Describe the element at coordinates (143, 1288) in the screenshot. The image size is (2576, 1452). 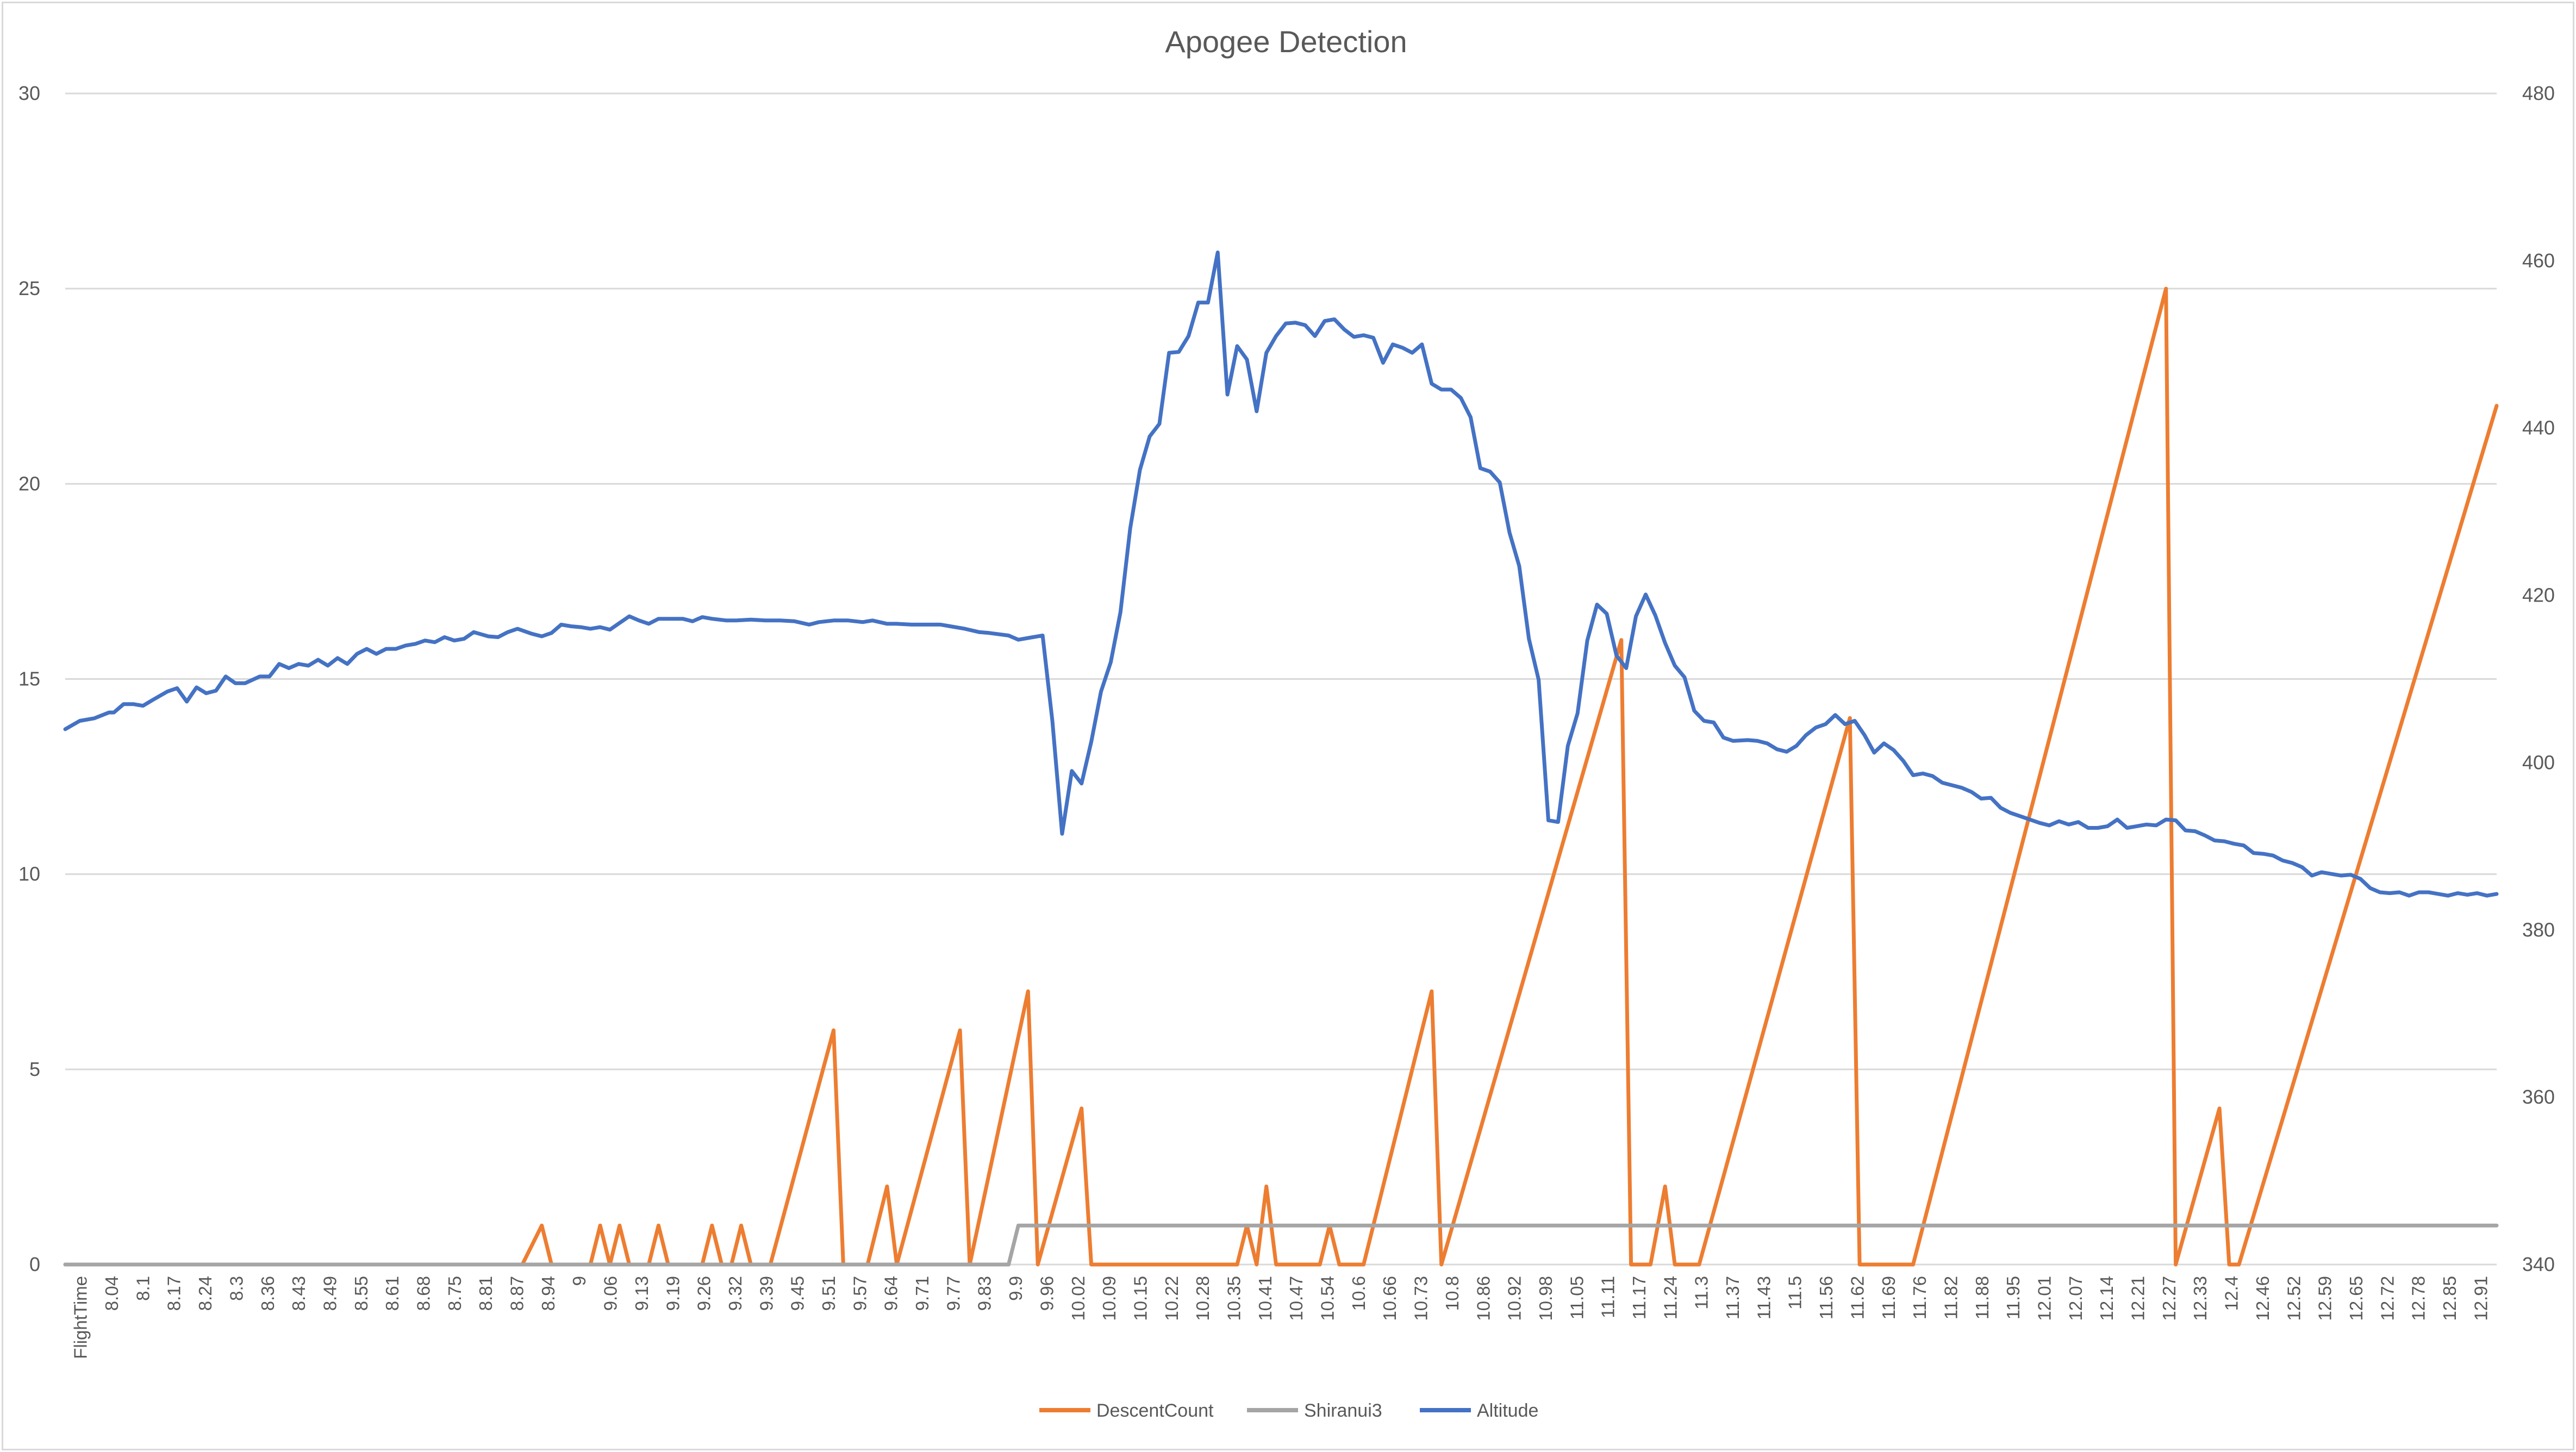
I see `x-tick-label: 8.1` at that location.